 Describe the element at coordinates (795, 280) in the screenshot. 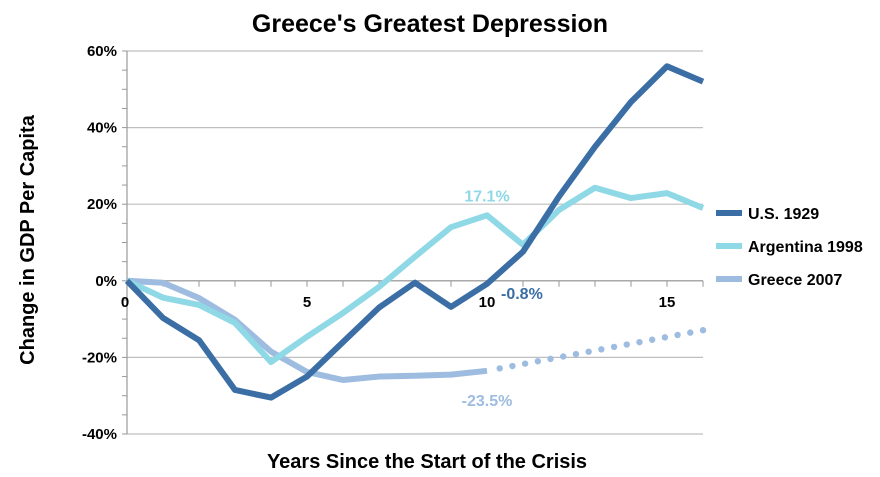

I see `legend-label: Greece 2007` at that location.